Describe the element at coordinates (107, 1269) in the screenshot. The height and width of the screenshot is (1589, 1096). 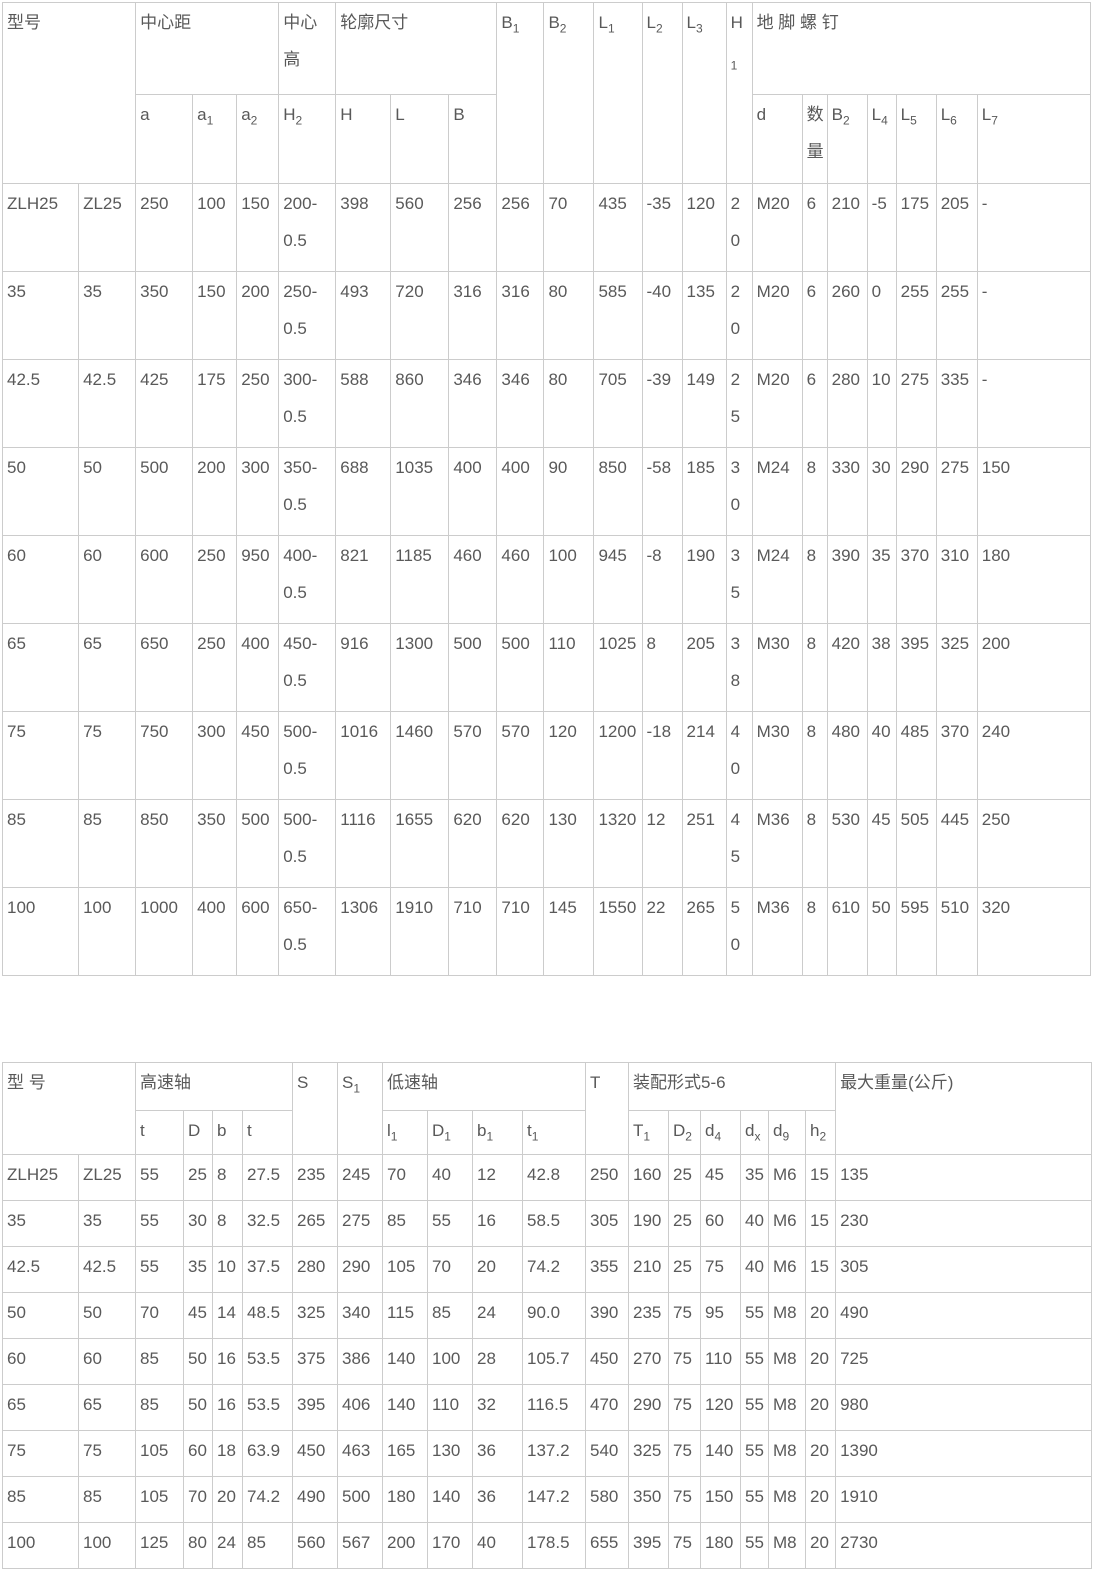
I see `table-cell: 42.5` at that location.